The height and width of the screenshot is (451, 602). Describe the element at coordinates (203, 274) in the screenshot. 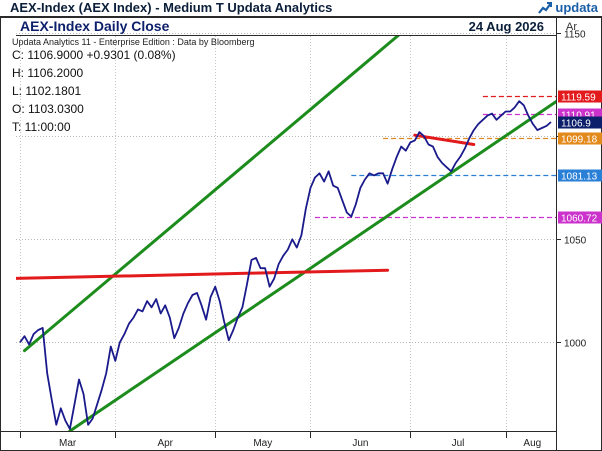

I see `trendline` at that location.